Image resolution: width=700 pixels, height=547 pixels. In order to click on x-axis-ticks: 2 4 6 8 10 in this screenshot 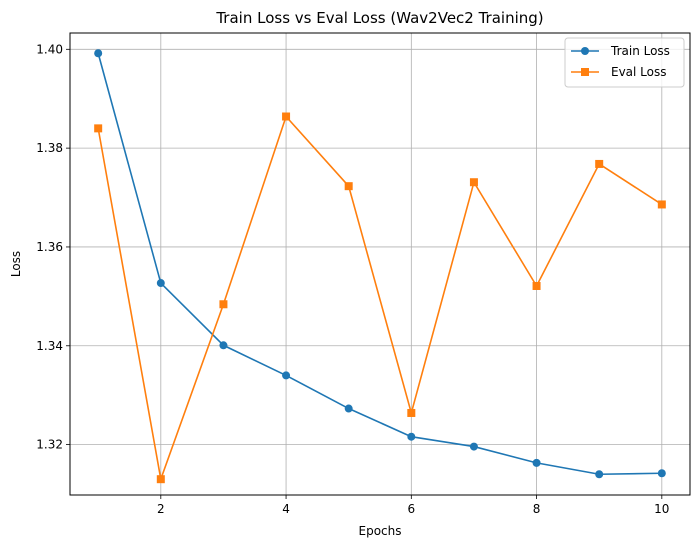, I will do `click(413, 505)`.